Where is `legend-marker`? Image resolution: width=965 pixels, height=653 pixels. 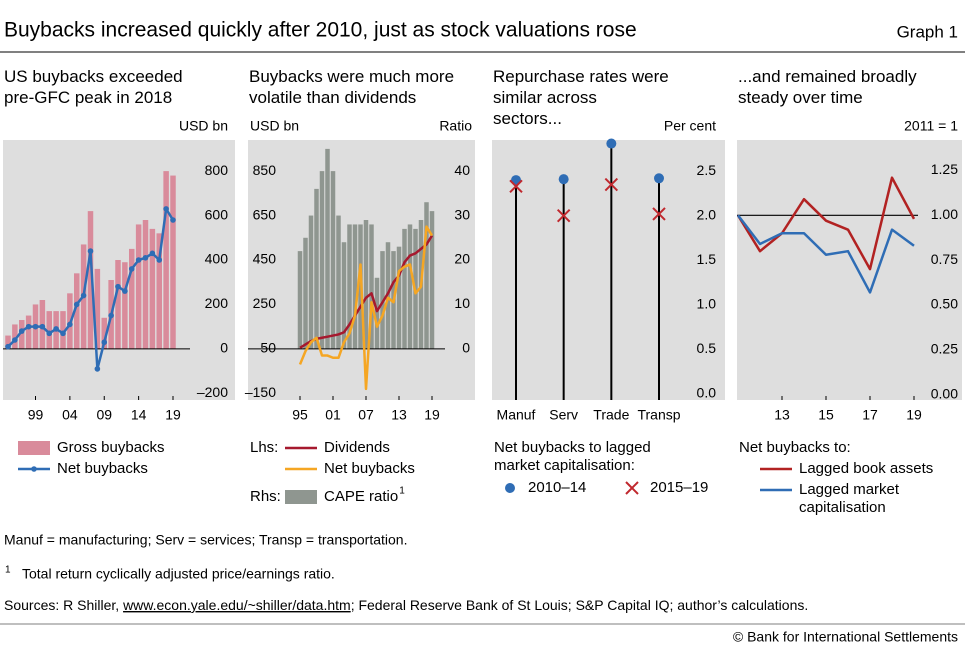
legend-marker is located at coordinates (34, 469).